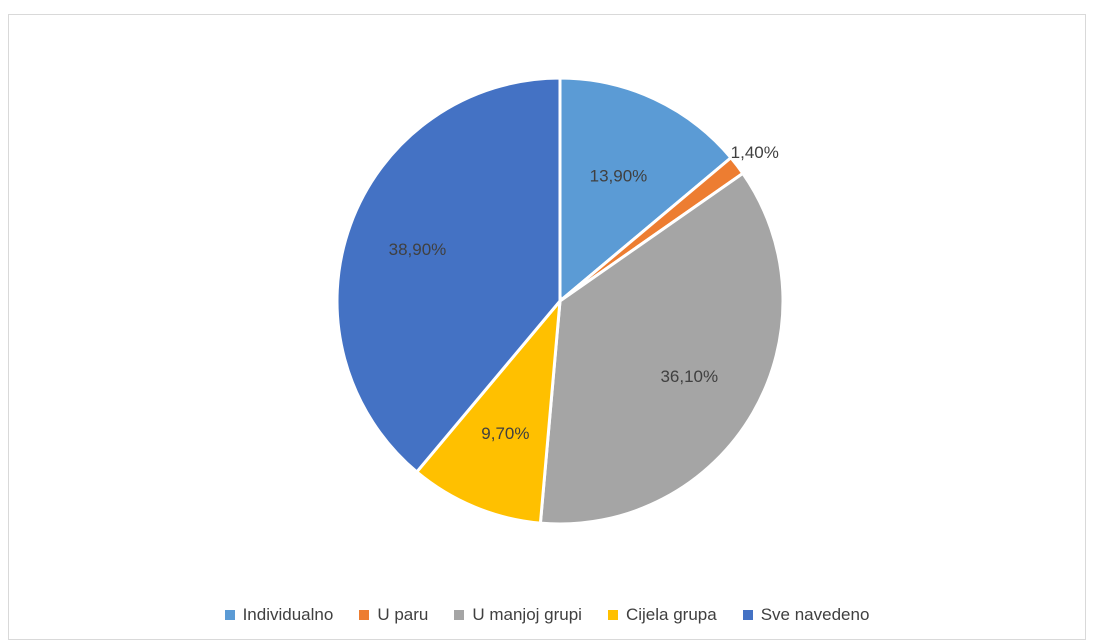 This screenshot has height=644, width=1097. What do you see at coordinates (646, 190) in the screenshot?
I see `pie-slice-individualno` at bounding box center [646, 190].